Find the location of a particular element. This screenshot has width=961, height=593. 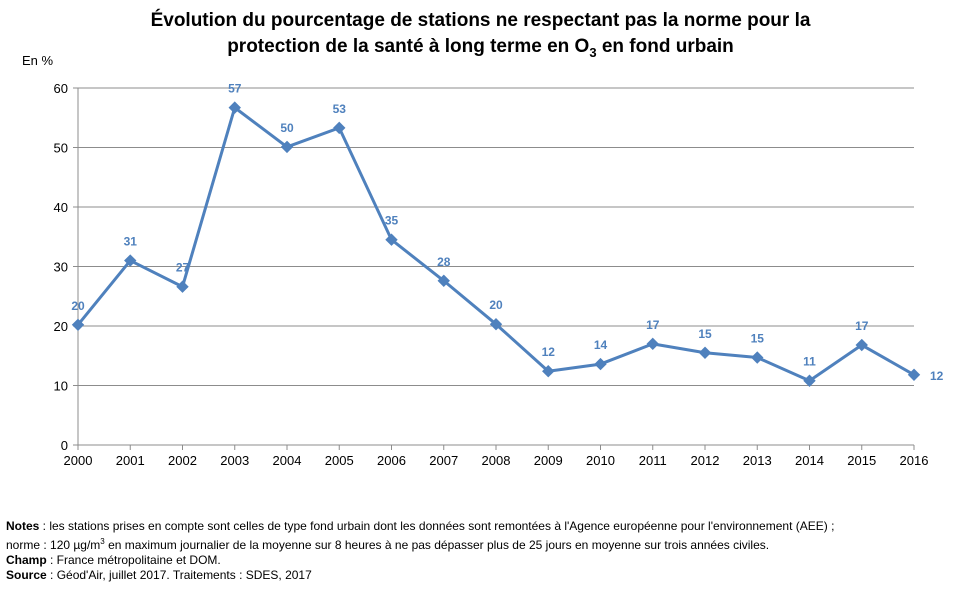

y-tick-label: 20 is located at coordinates (61, 326).